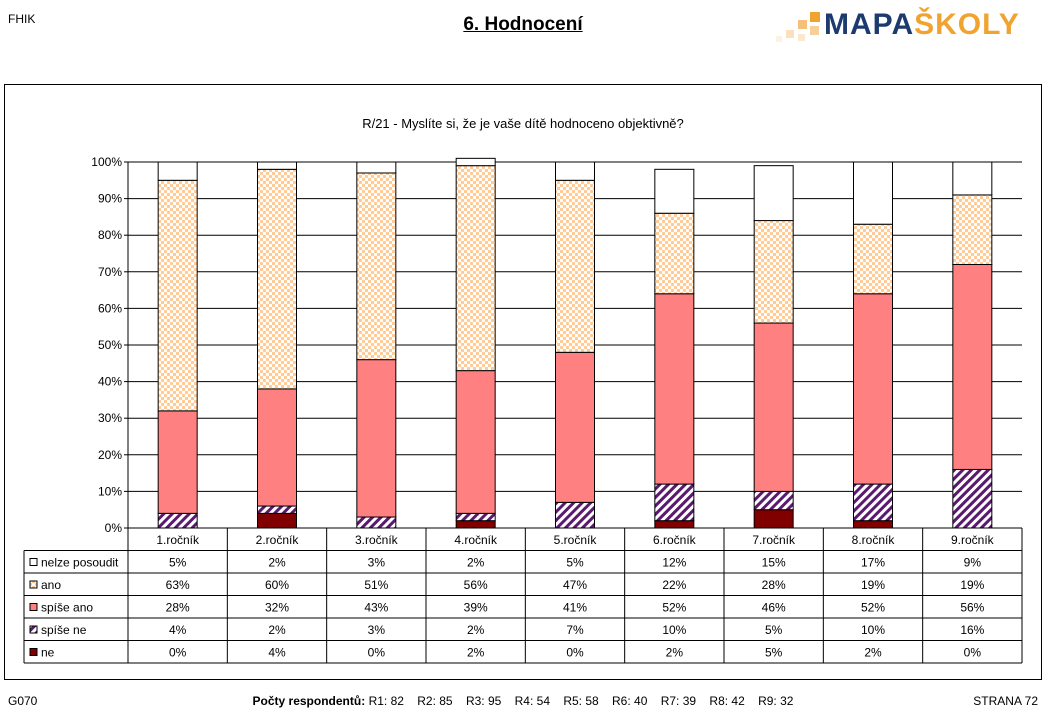 The width and height of the screenshot is (1046, 716). I want to click on data-label: 46%, so click(774, 608).